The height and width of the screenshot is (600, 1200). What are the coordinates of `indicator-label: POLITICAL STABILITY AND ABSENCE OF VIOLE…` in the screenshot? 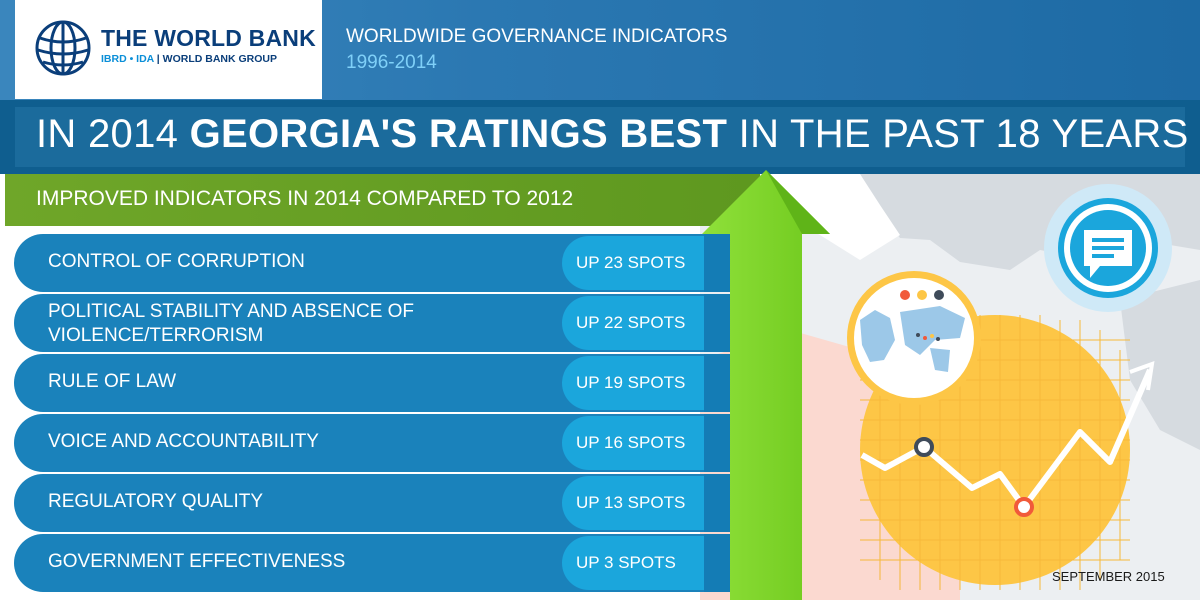 It's located at (231, 323).